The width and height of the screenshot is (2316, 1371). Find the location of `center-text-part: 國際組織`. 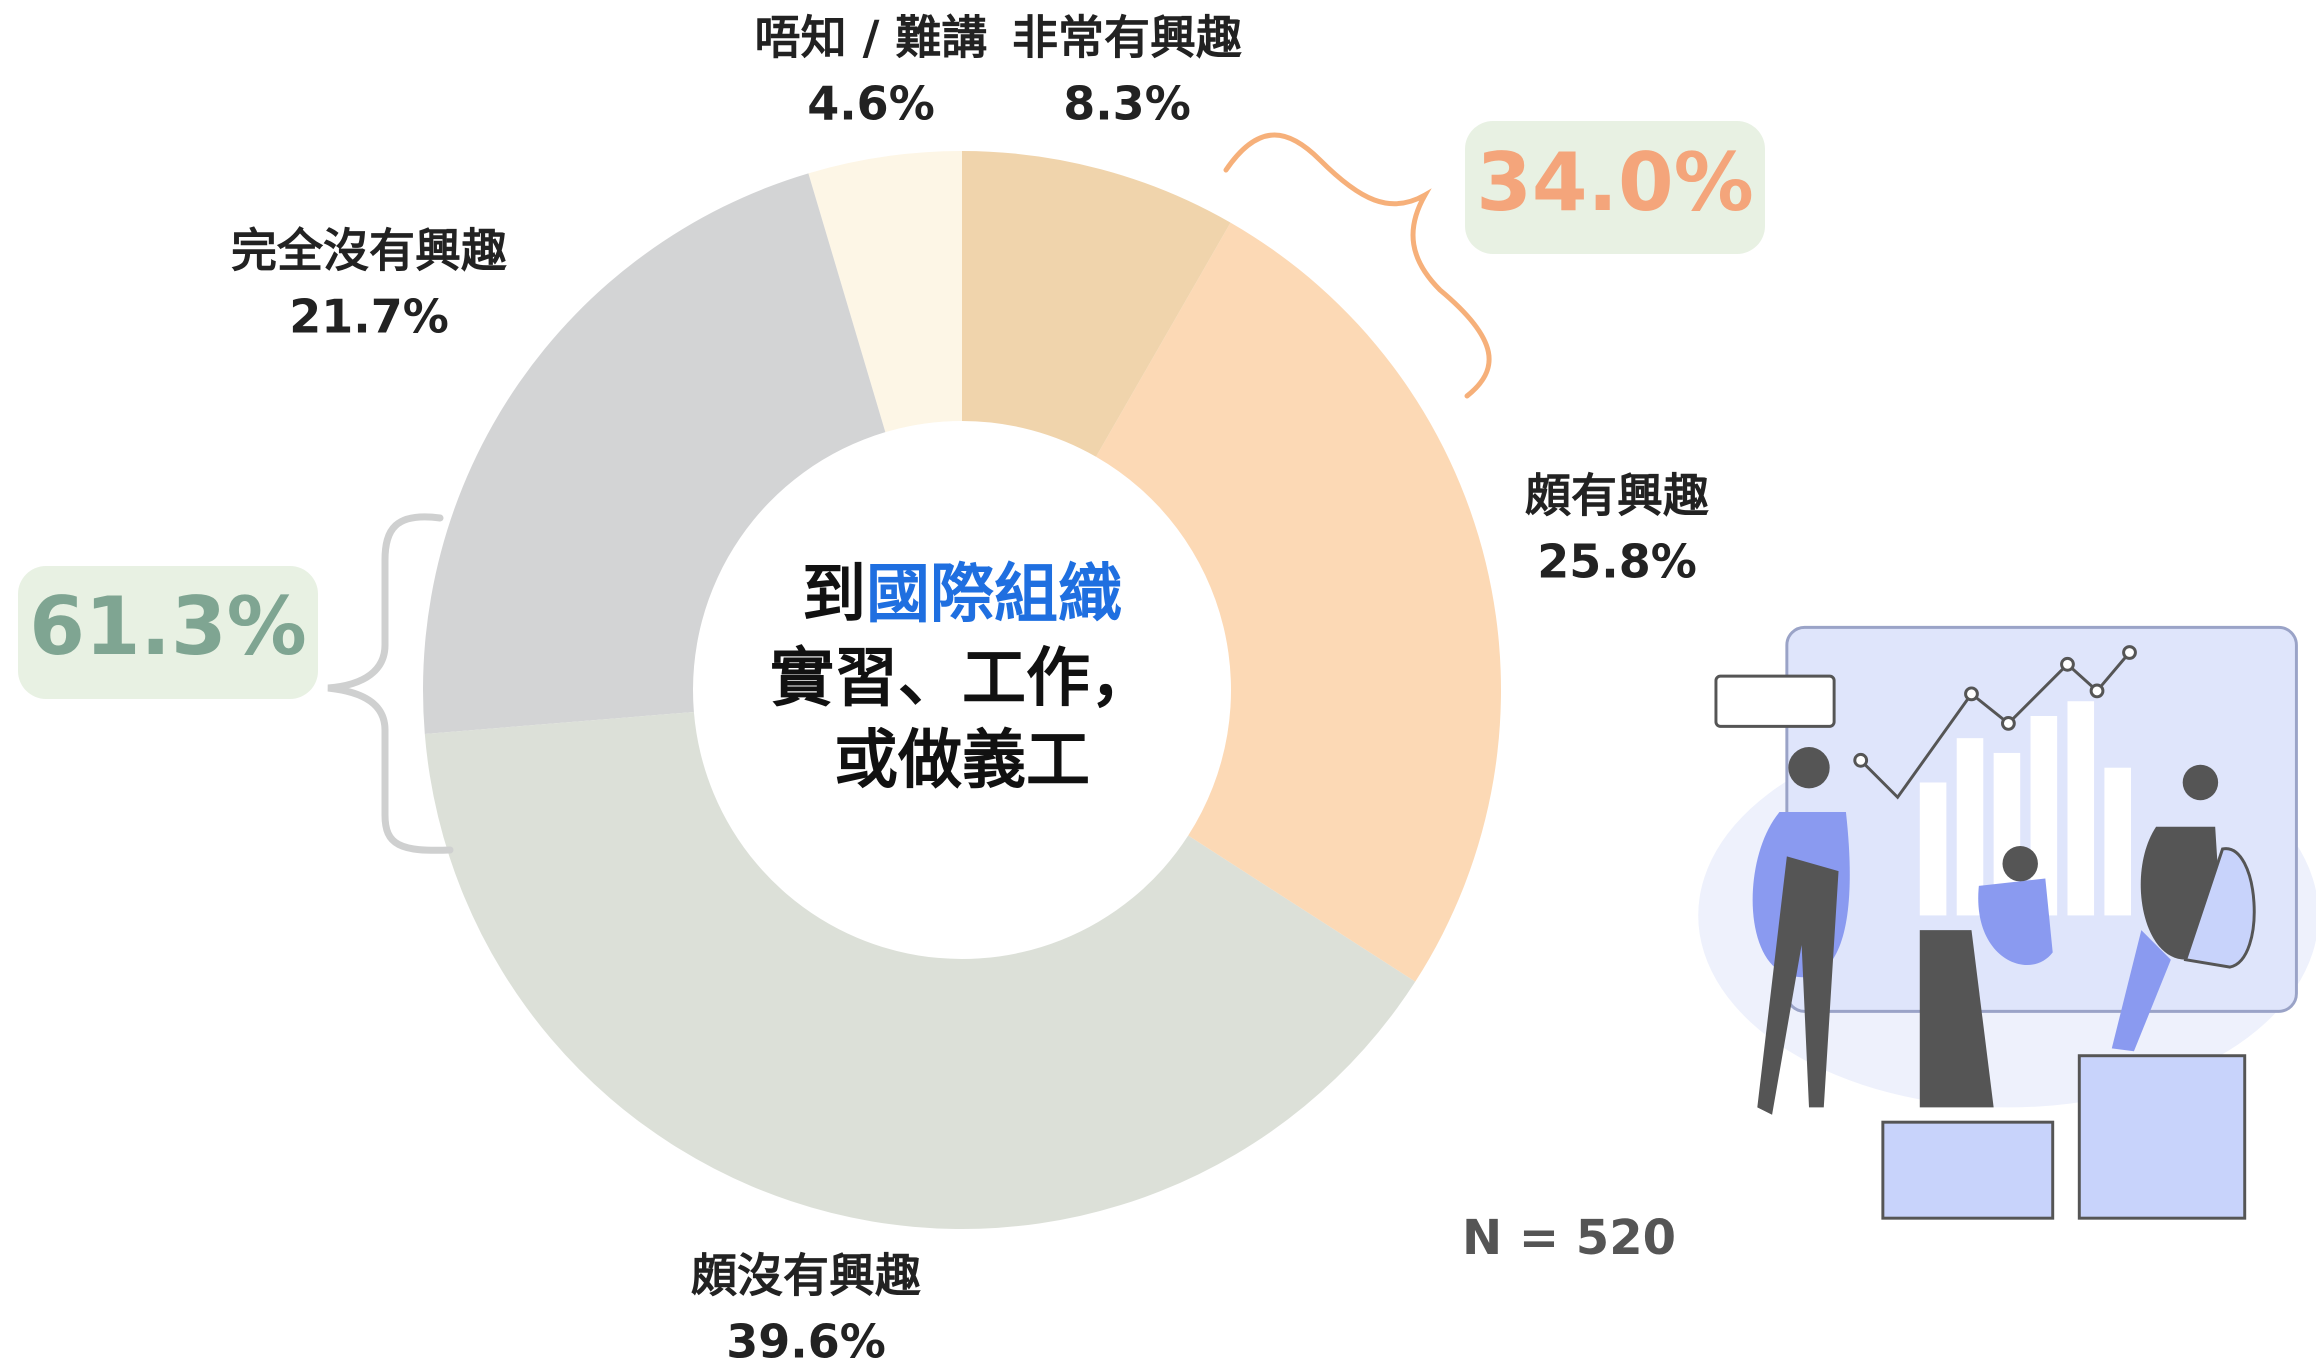

center-text-part: 國際組織 is located at coordinates (994, 595).